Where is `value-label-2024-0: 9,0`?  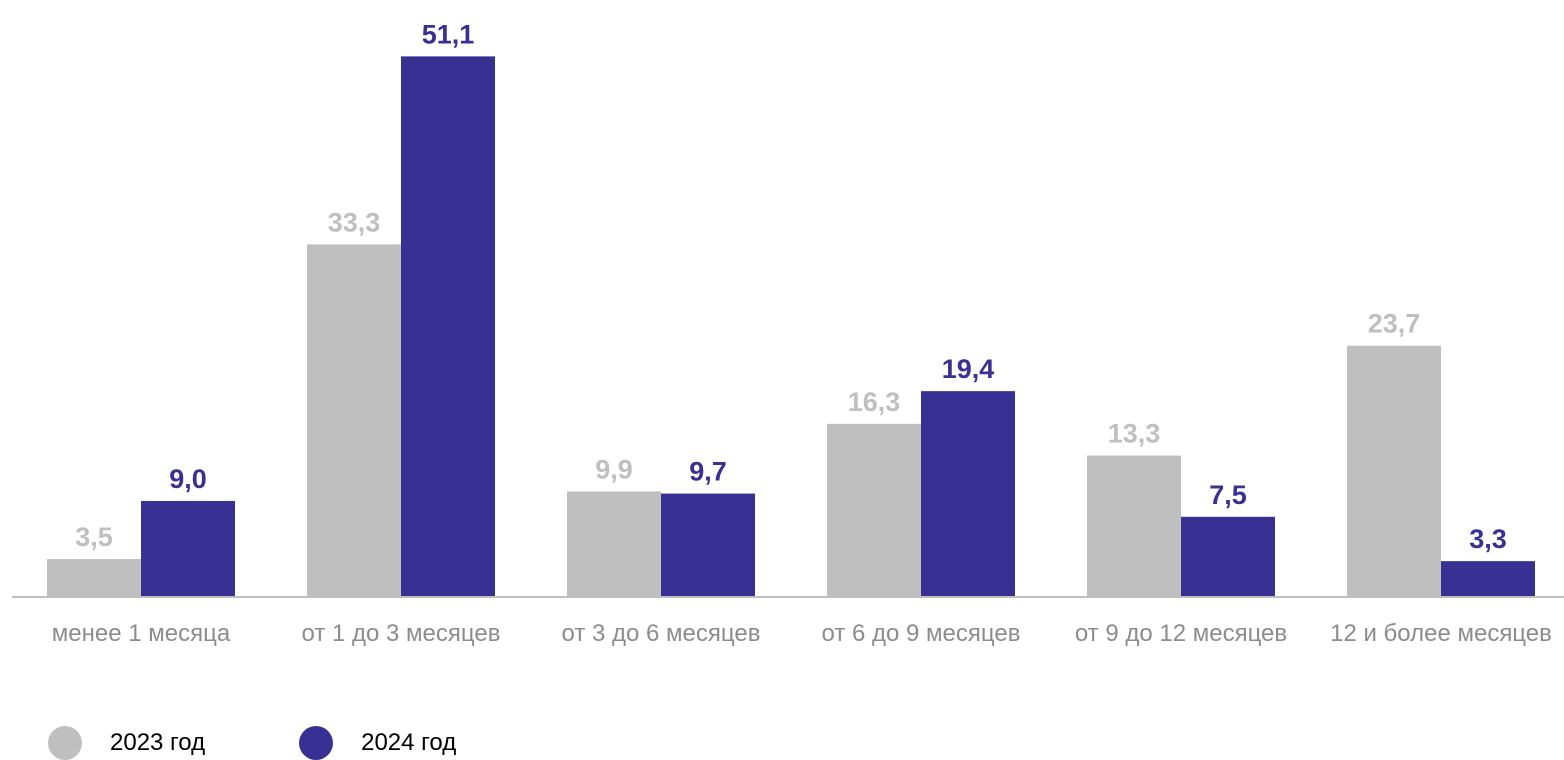 value-label-2024-0: 9,0 is located at coordinates (188, 479).